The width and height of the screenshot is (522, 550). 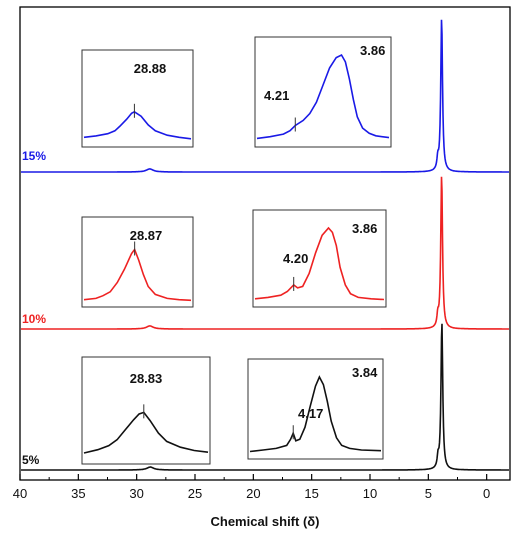 I want to click on x-tick-label: 35, so click(x=78, y=493).